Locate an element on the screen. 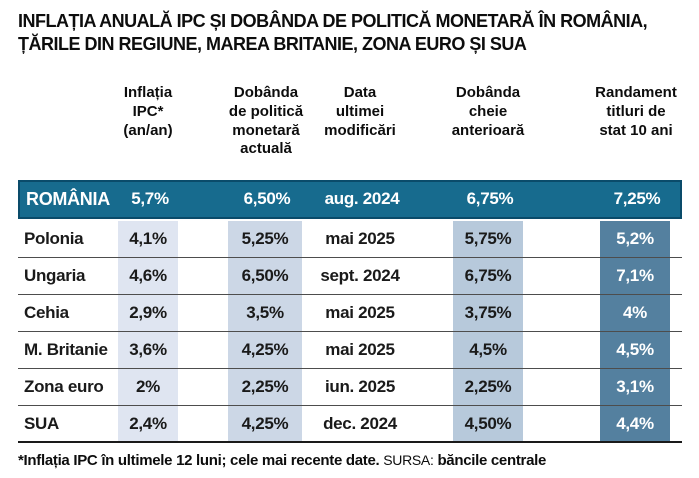  column-band-inflation is located at coordinates (148, 332).